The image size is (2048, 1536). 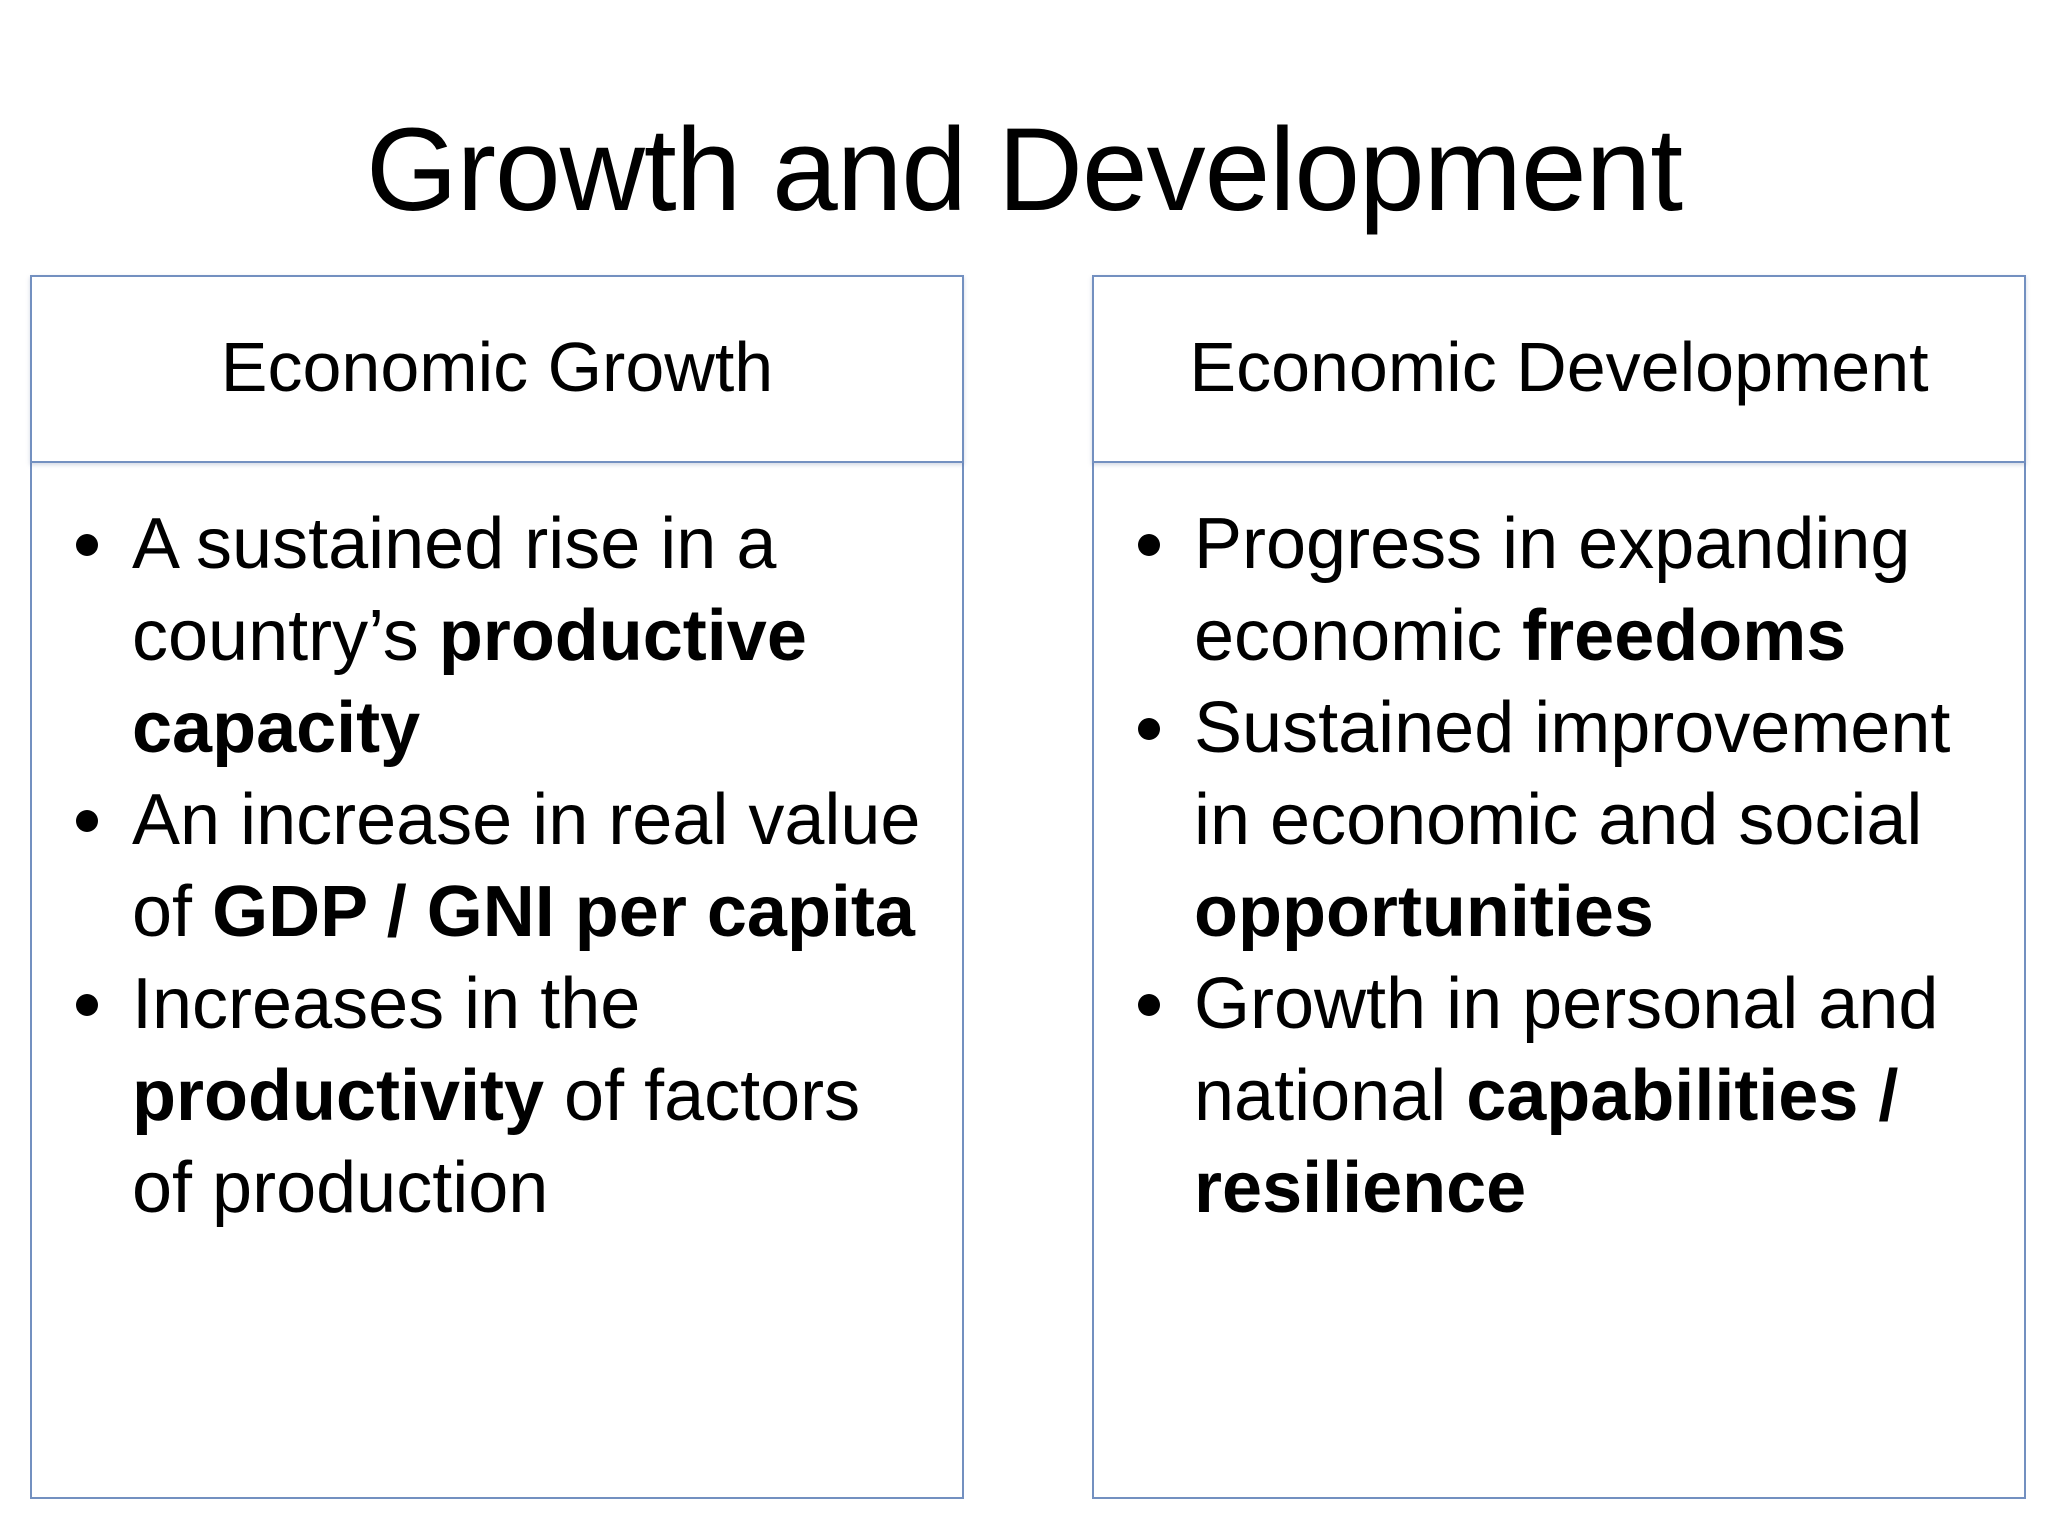 I want to click on bullet-emphasis: freedoms, so click(x=1684, y=636).